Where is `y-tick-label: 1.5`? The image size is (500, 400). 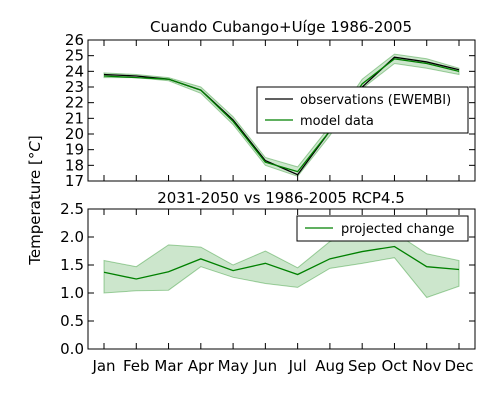
y-tick-label: 1.5 is located at coordinates (72, 265).